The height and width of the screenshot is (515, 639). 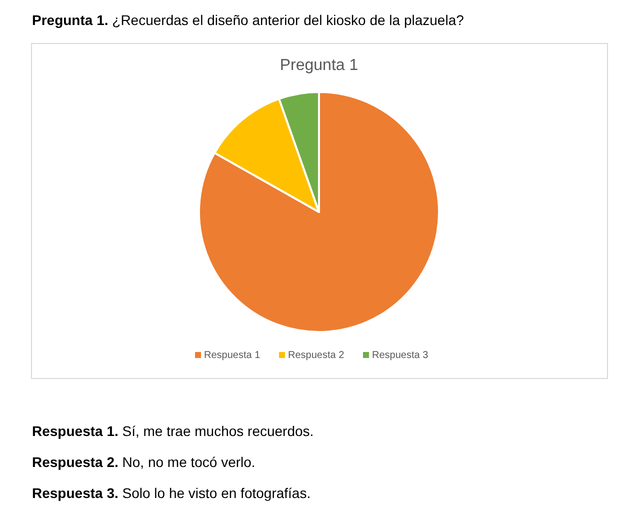 What do you see at coordinates (173, 431) in the screenshot?
I see `text: Respuesta 1. Sí, me trae muchos recuerdos.` at bounding box center [173, 431].